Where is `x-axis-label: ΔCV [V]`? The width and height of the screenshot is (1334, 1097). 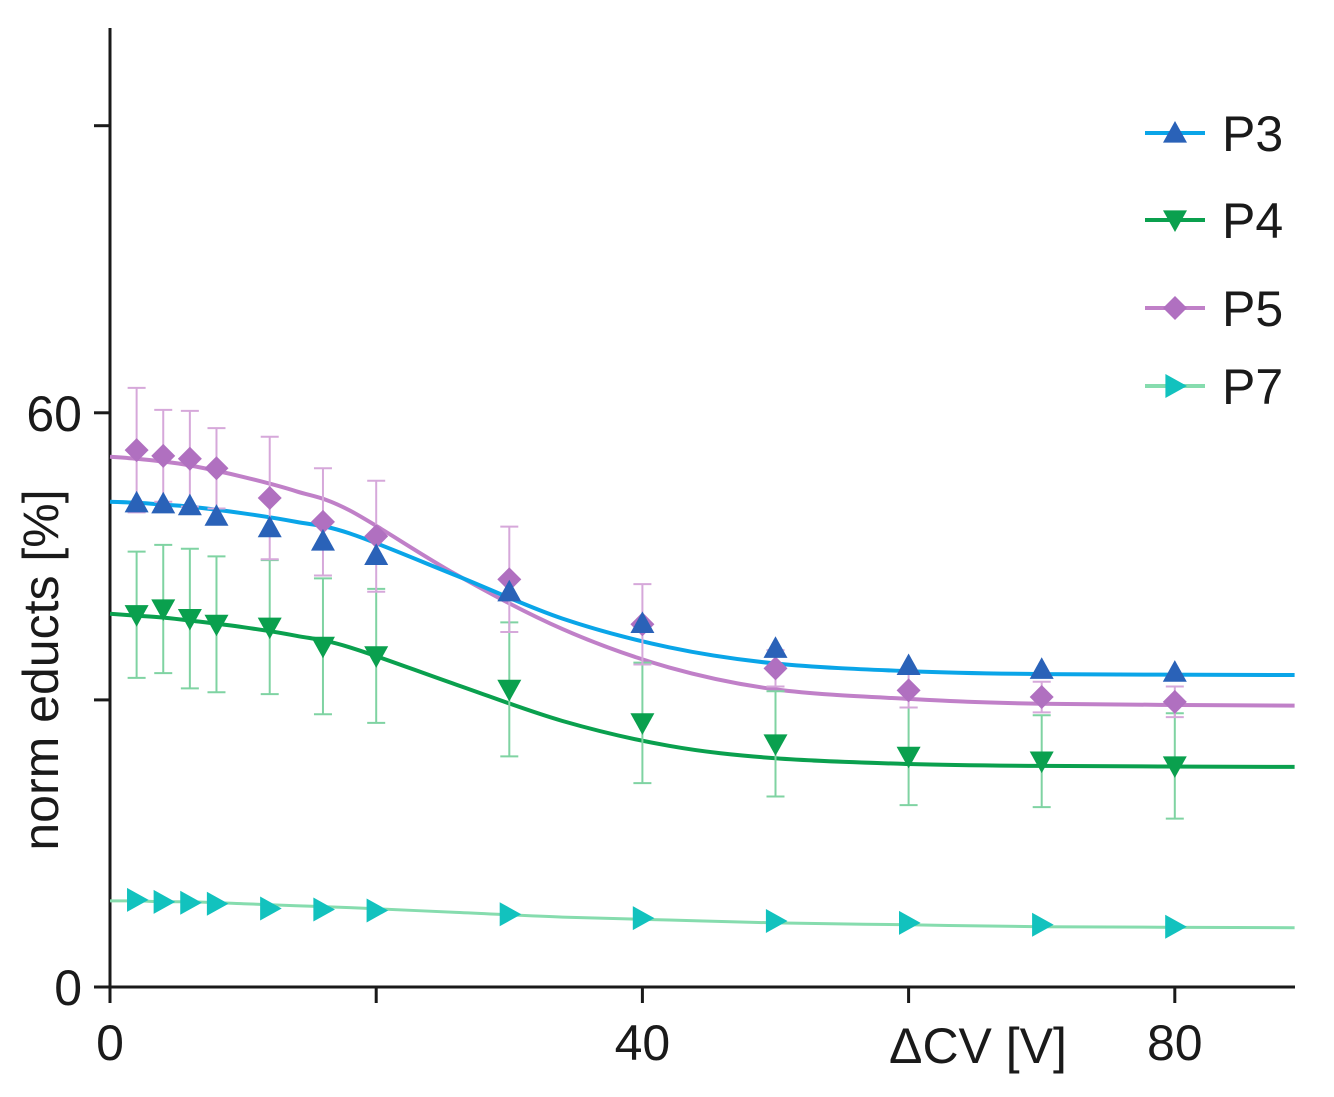
x-axis-label: ΔCV [V] is located at coordinates (978, 1046).